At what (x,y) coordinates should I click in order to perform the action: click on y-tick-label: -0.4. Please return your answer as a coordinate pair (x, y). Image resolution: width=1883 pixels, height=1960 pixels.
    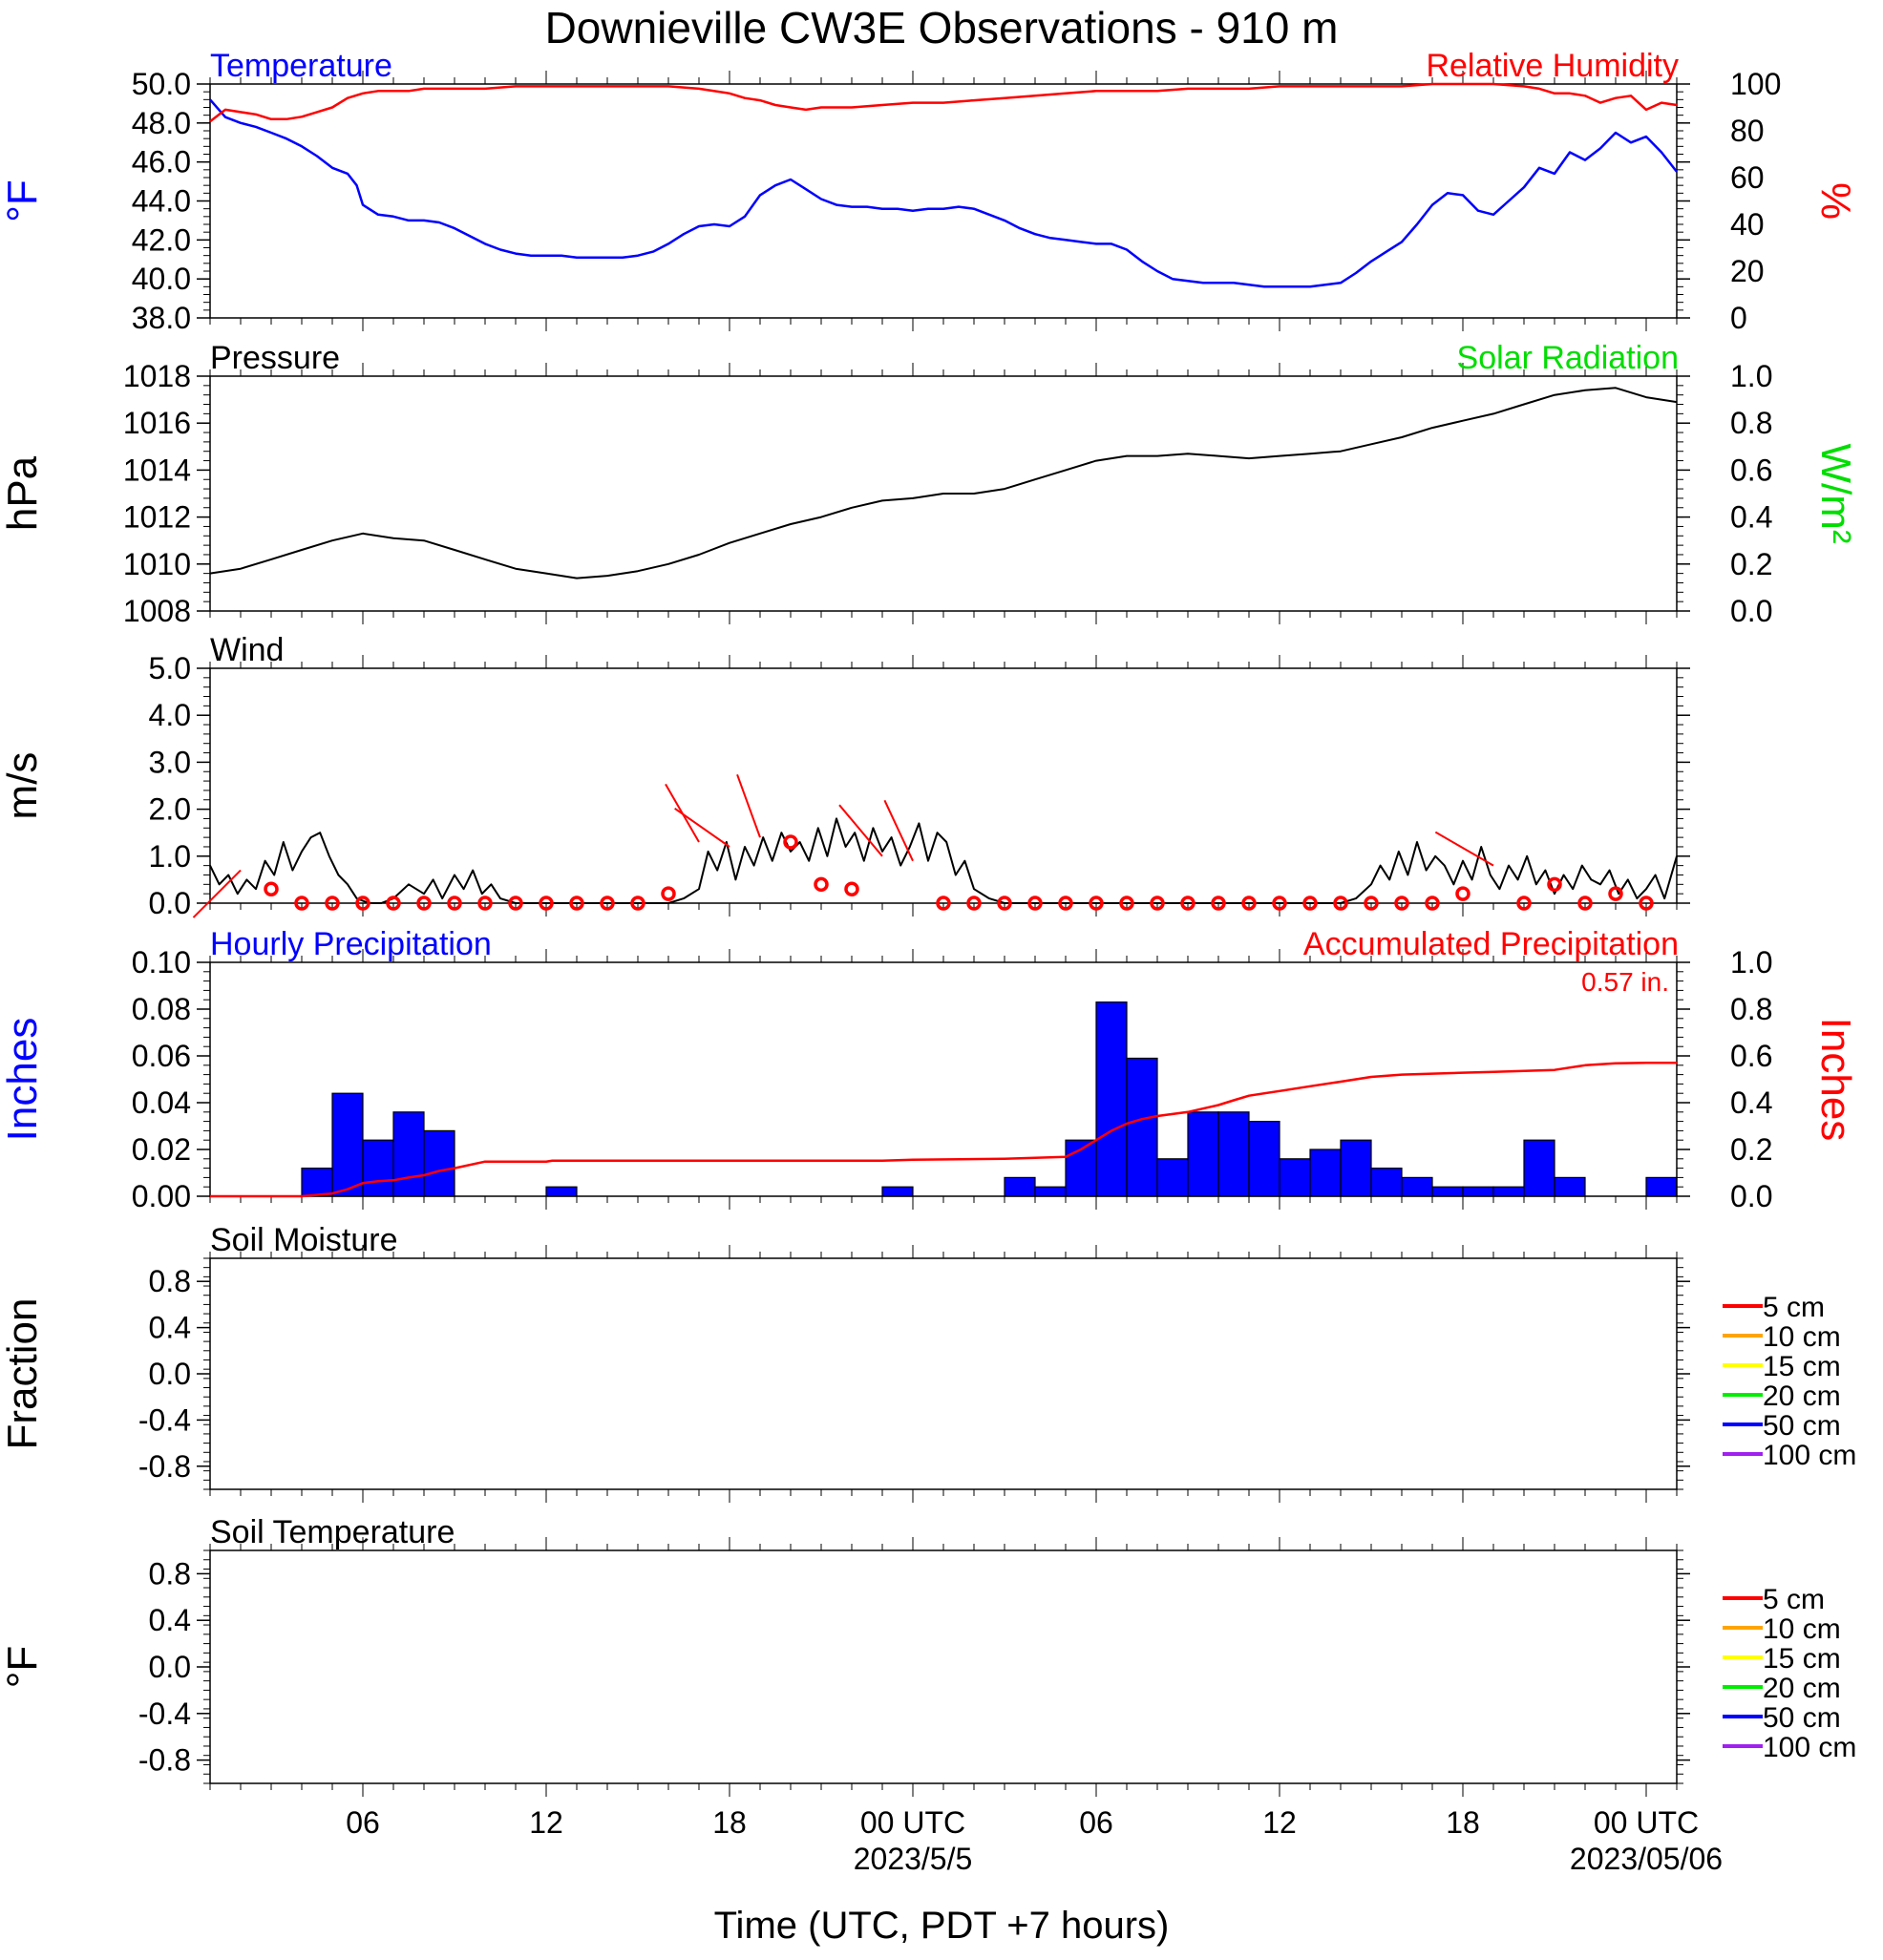
    Looking at the image, I should click on (164, 1714).